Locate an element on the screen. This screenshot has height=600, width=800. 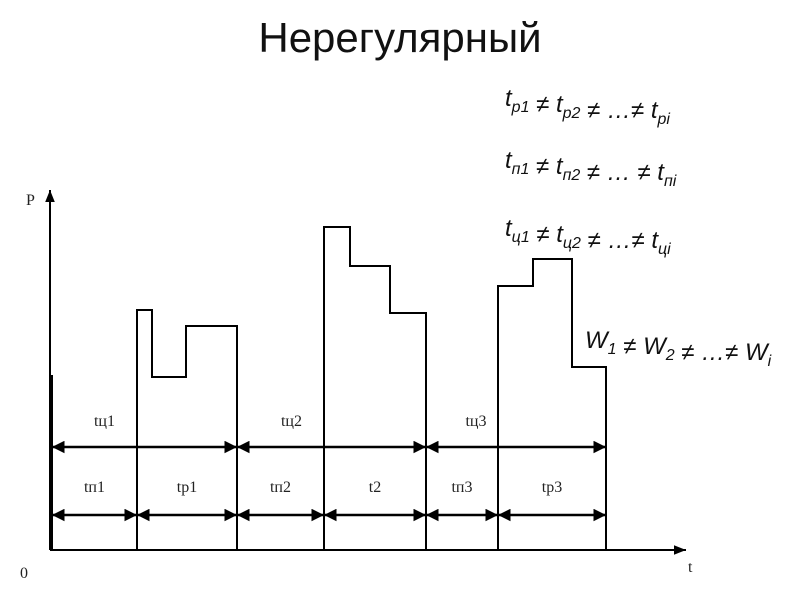
y-axis-label: P is located at coordinates (30, 200).